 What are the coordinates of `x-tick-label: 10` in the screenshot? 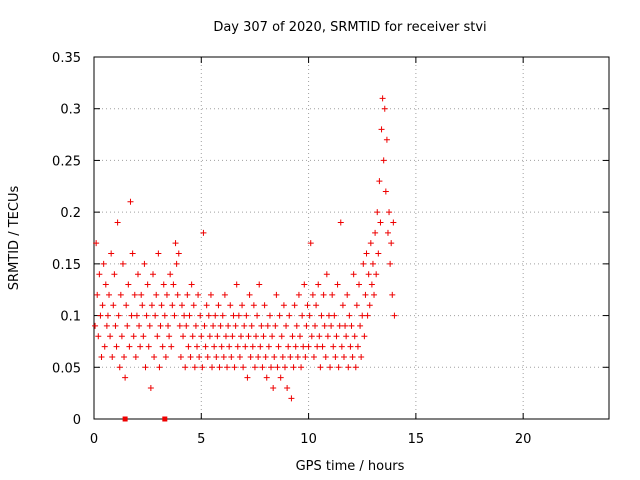 It's located at (308, 439).